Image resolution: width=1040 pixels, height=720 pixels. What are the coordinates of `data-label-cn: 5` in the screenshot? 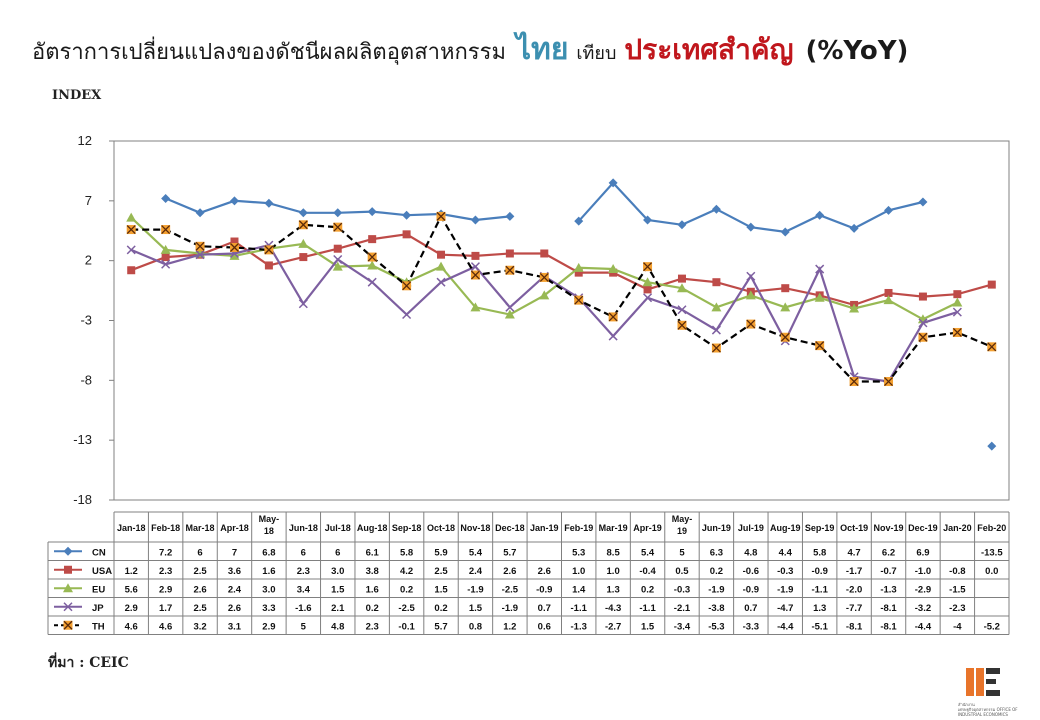 It's located at (682, 552).